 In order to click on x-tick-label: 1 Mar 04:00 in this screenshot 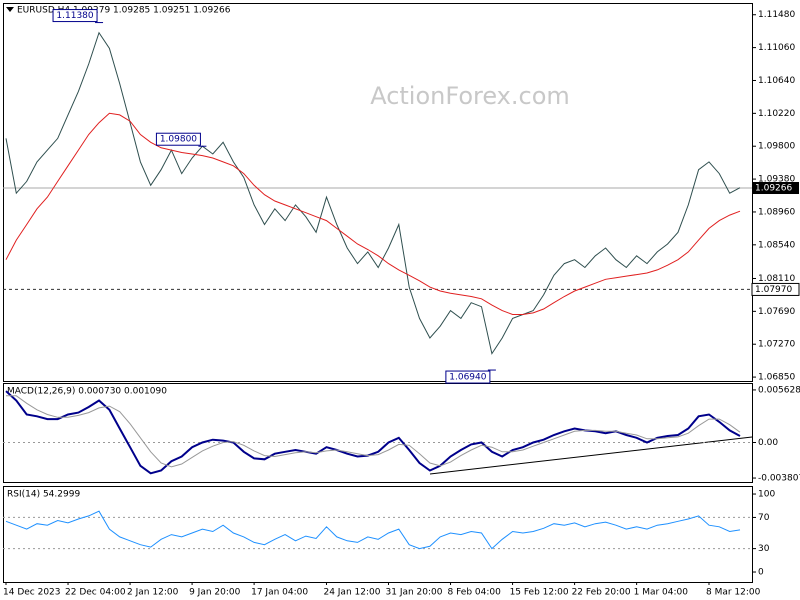, I will do `click(661, 593)`.